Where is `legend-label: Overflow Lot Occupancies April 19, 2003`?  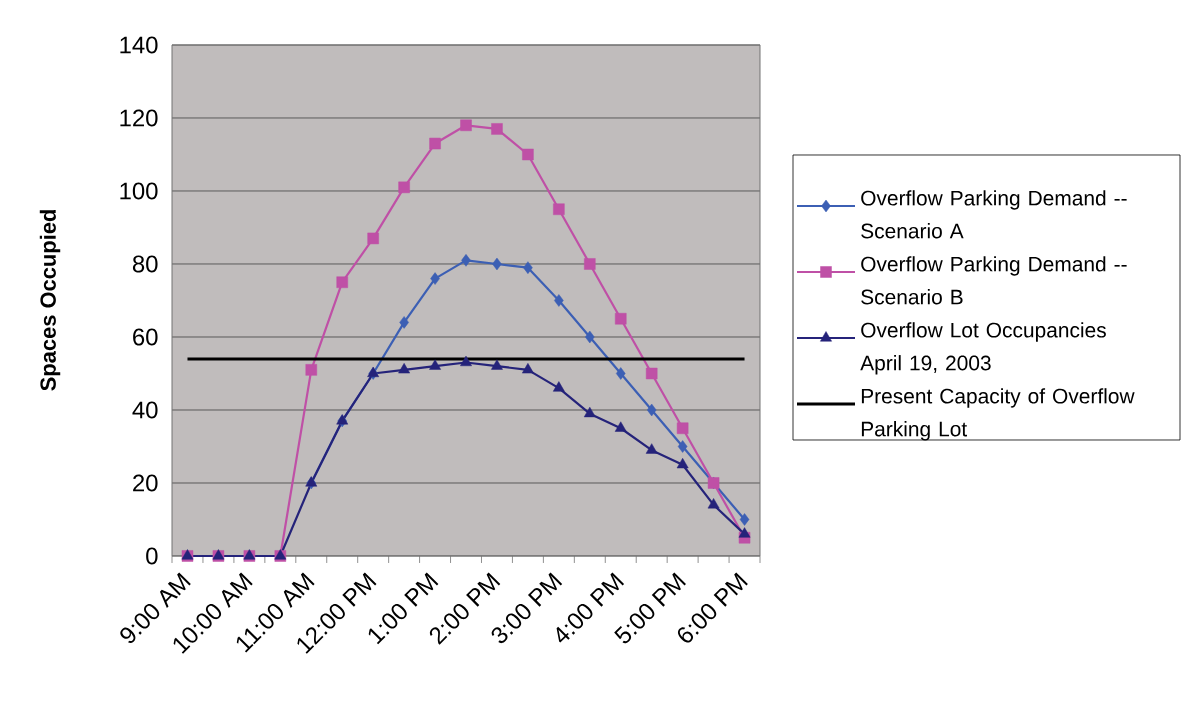 legend-label: Overflow Lot Occupancies April 19, 2003 is located at coordinates (983, 348).